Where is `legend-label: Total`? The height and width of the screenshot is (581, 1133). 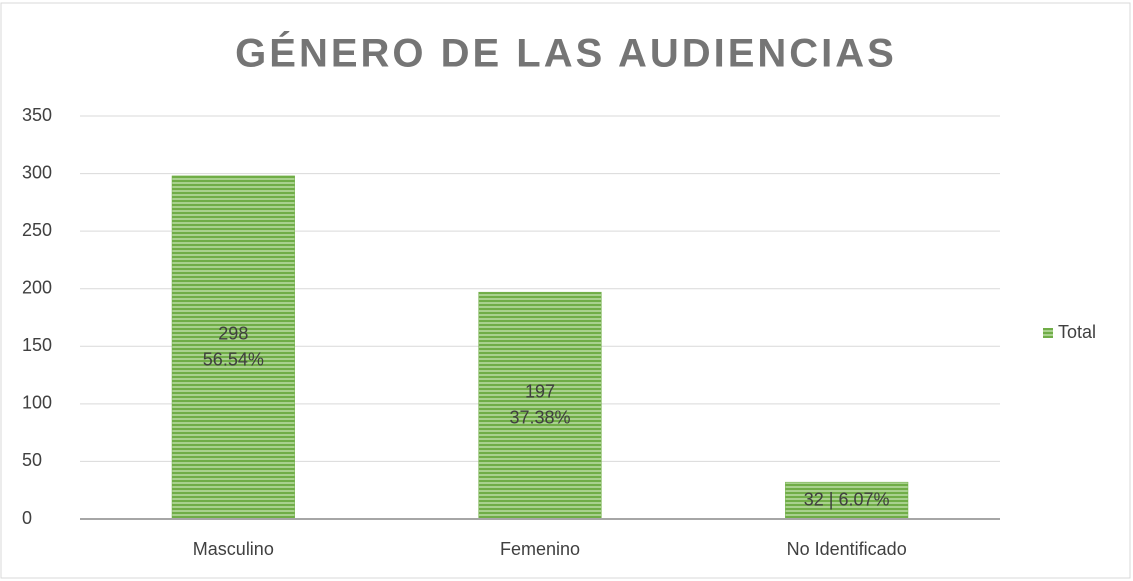
legend-label: Total is located at coordinates (1077, 332).